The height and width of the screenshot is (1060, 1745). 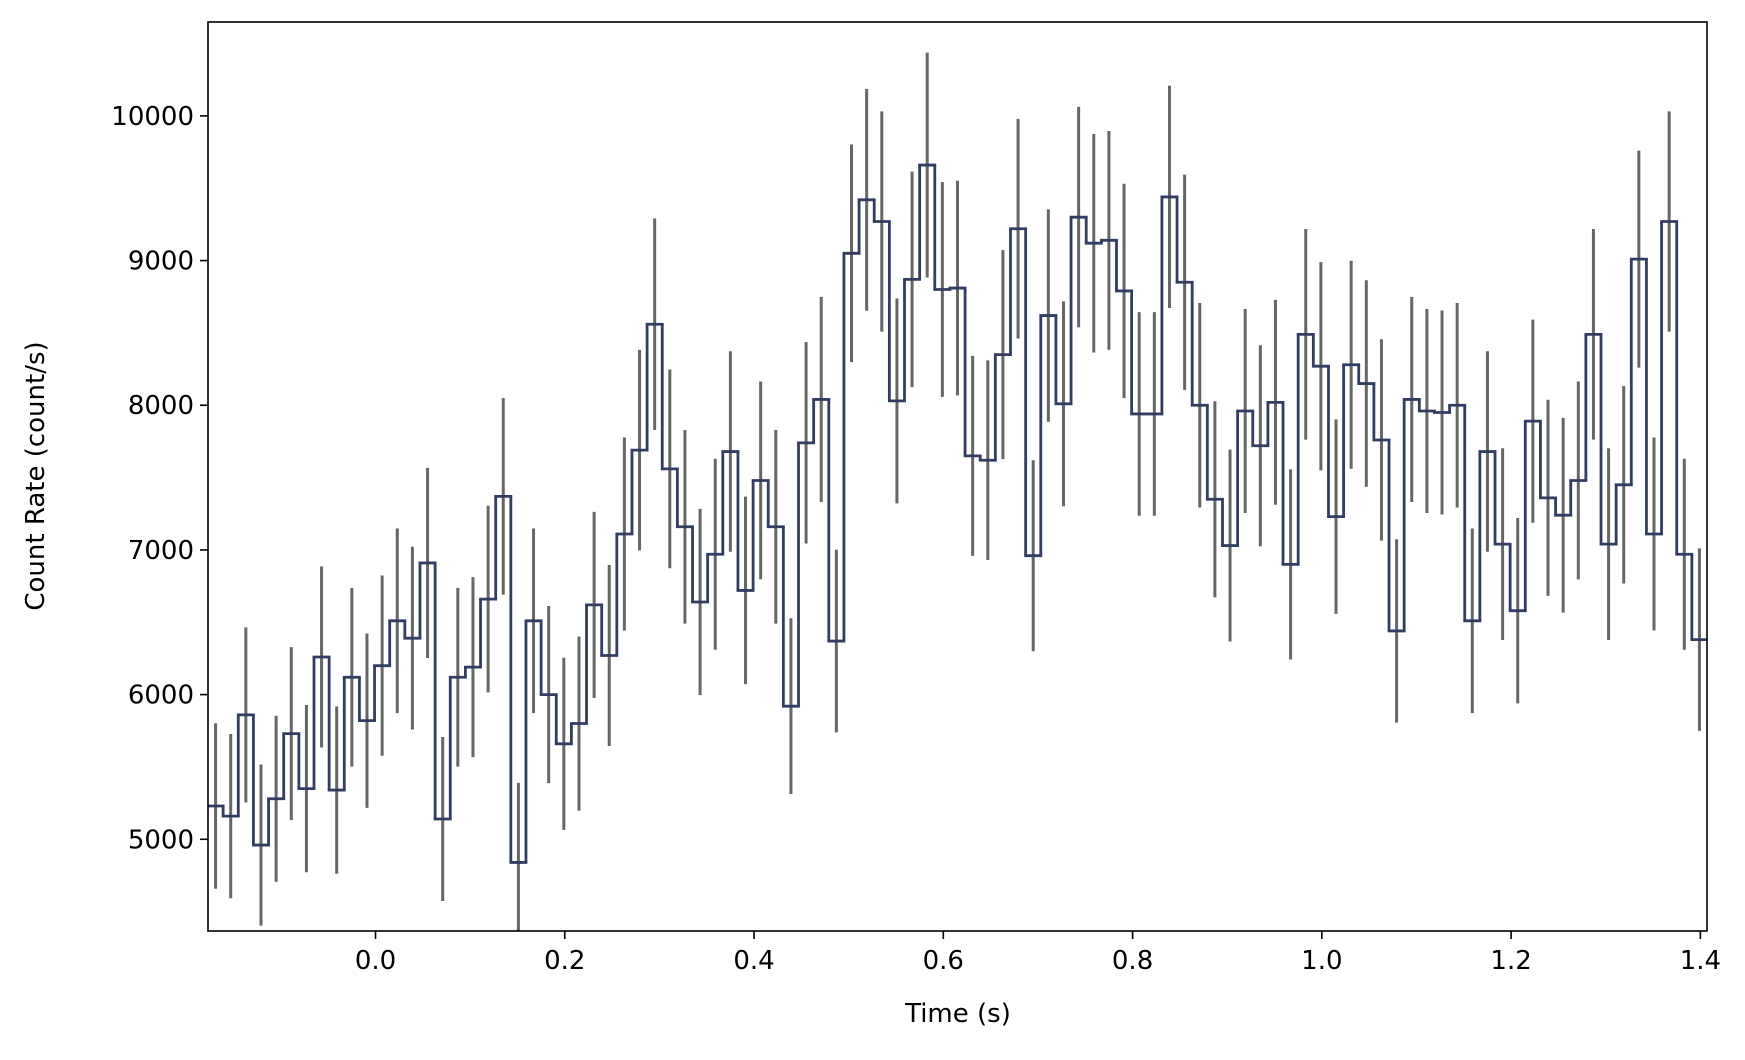 What do you see at coordinates (1132, 961) in the screenshot?
I see `x-tick-label: 0.8` at bounding box center [1132, 961].